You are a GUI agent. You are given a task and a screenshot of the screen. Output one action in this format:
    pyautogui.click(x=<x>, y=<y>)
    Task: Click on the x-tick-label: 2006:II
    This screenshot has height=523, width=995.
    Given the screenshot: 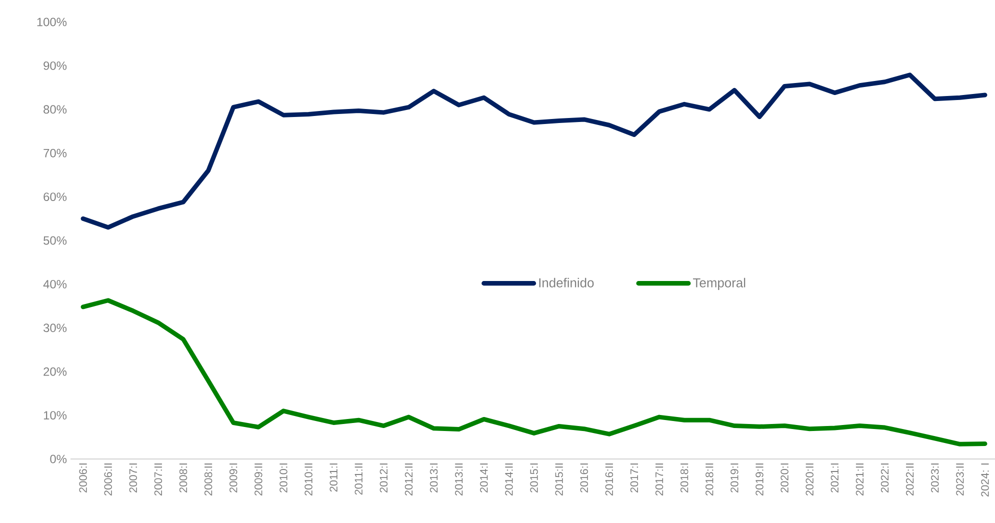 What is the action you would take?
    pyautogui.click(x=108, y=480)
    